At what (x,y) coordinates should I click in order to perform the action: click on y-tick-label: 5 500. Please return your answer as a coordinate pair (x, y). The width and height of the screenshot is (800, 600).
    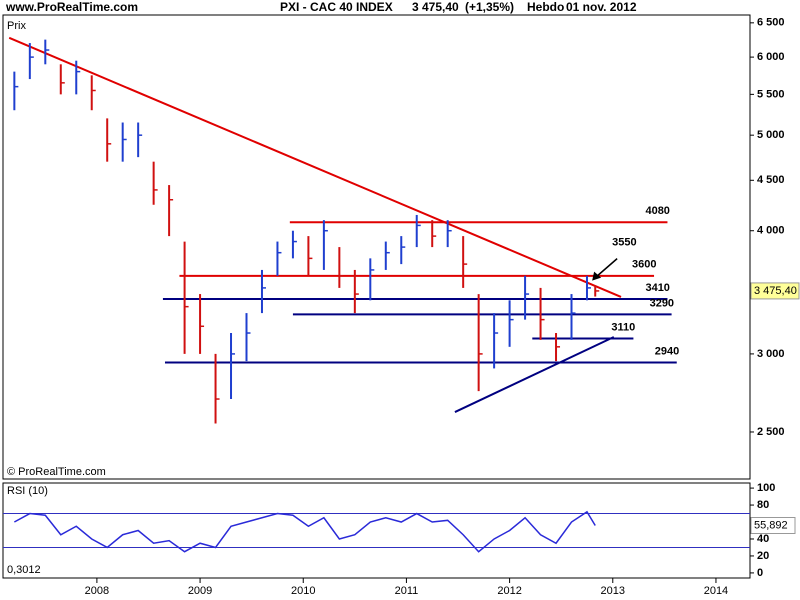
    Looking at the image, I should click on (771, 94).